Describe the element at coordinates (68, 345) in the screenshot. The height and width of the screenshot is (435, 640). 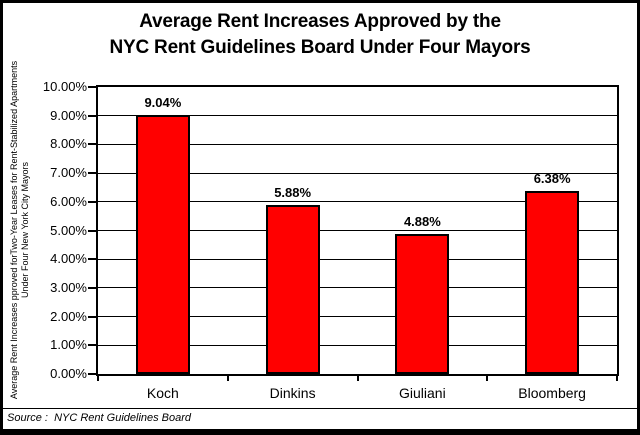
I see `y-tick-label: 1.00%` at that location.